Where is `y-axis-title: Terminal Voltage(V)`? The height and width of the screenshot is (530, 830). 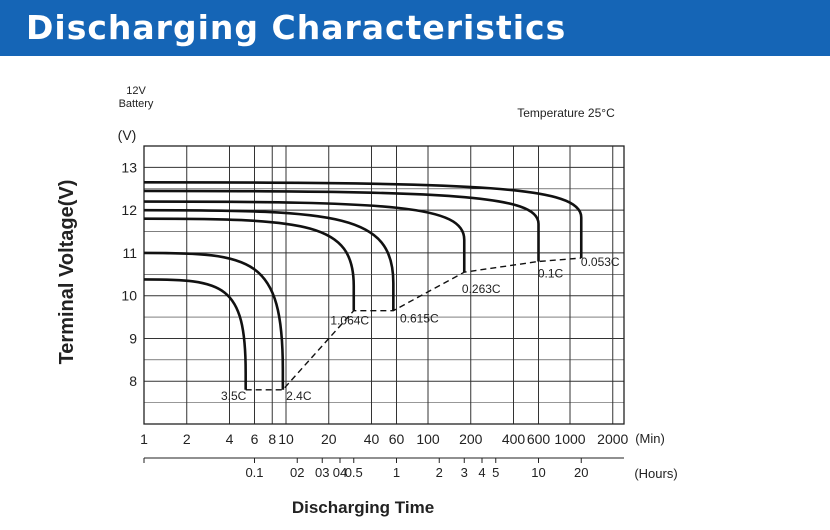 y-axis-title: Terminal Voltage(V) is located at coordinates (67, 272).